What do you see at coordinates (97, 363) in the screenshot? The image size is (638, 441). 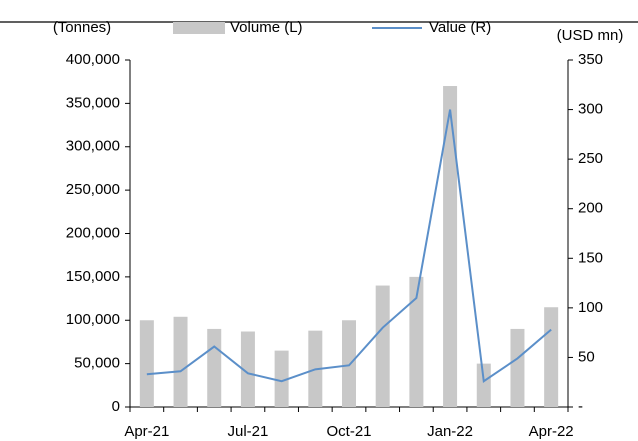 I see `y-tick-label: 50,000` at bounding box center [97, 363].